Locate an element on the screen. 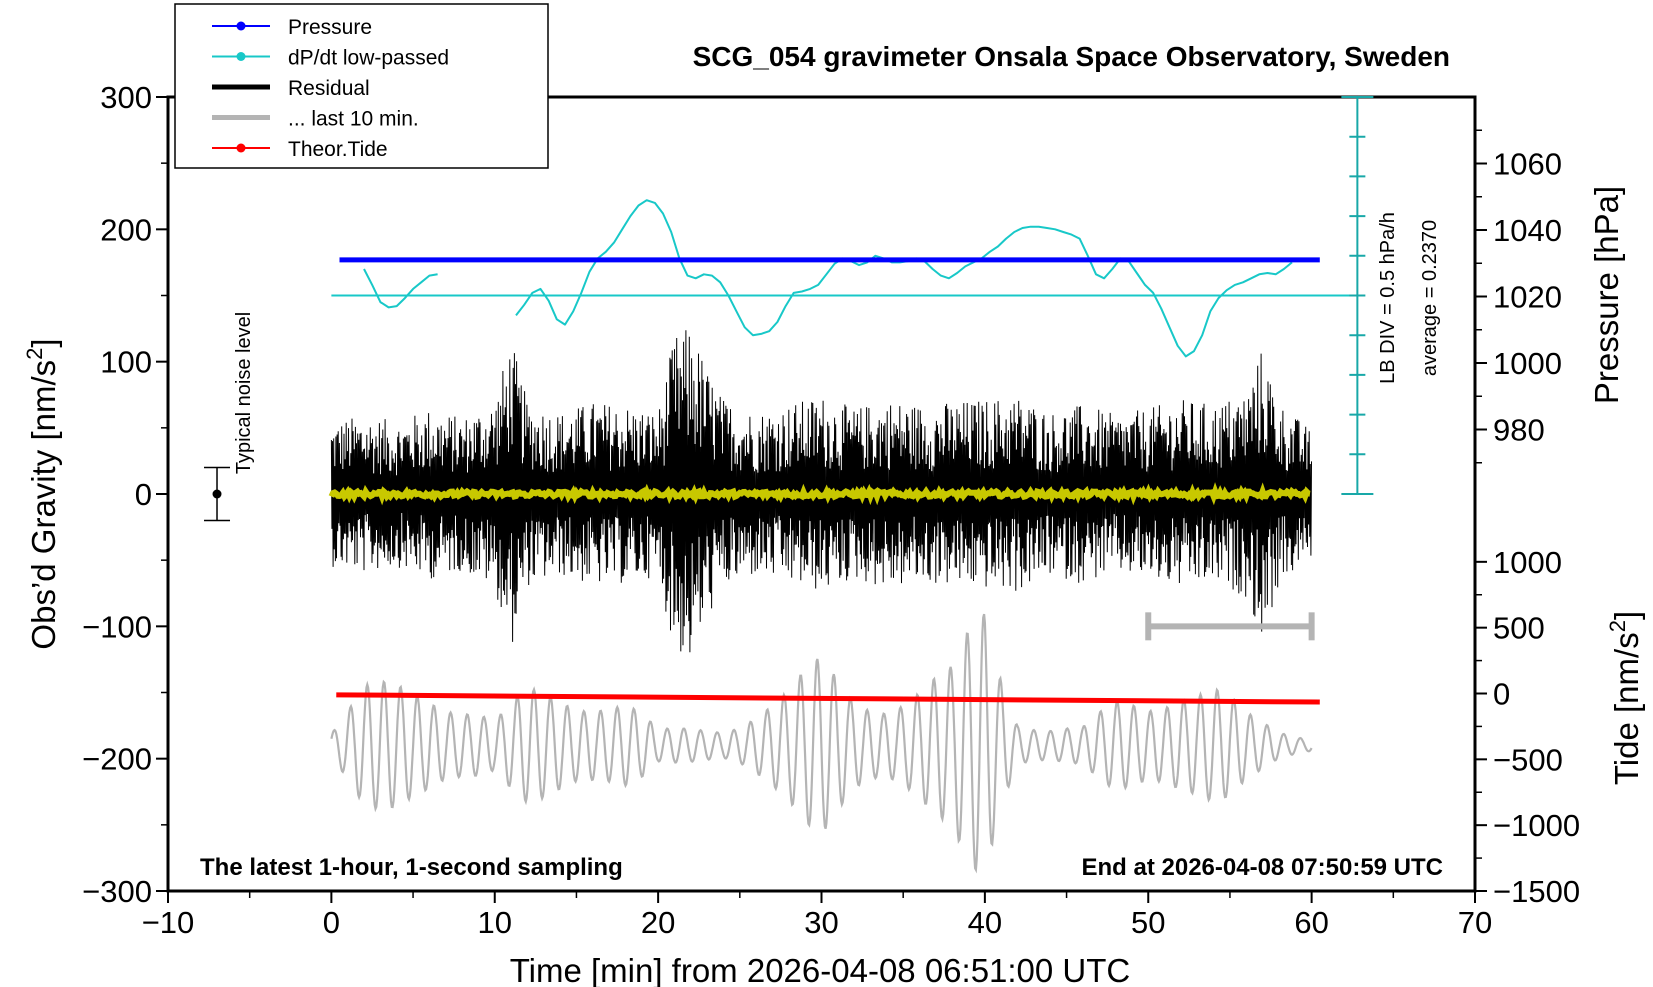  pressure-axis: 1060 1040 1020 1000 980 is located at coordinates (1518, 296).